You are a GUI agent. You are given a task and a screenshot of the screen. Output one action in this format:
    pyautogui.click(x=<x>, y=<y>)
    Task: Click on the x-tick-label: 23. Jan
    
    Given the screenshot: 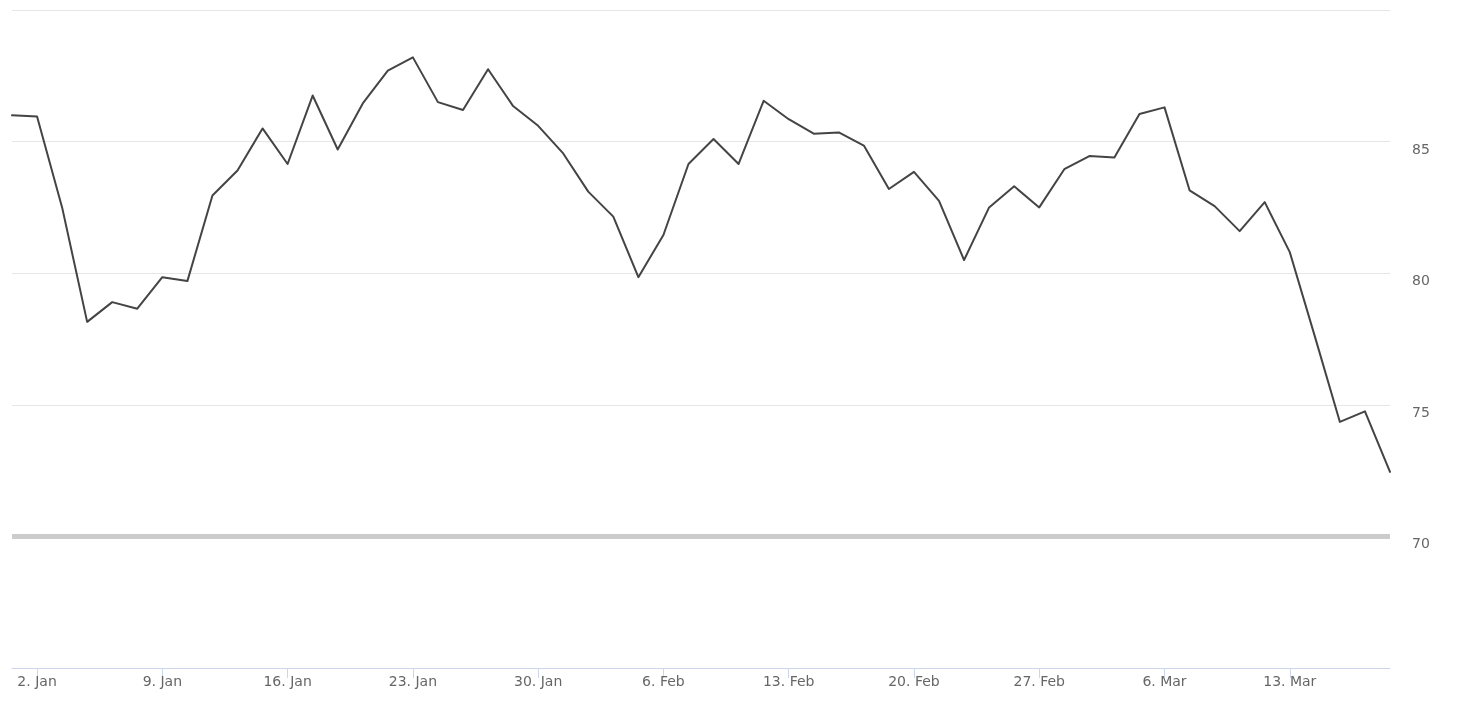 What is the action you would take?
    pyautogui.click(x=413, y=681)
    